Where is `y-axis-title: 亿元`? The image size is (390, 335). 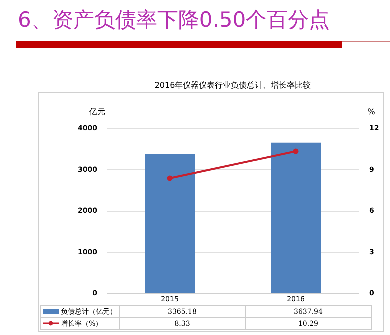 y-axis-title: 亿元 is located at coordinates (97, 112).